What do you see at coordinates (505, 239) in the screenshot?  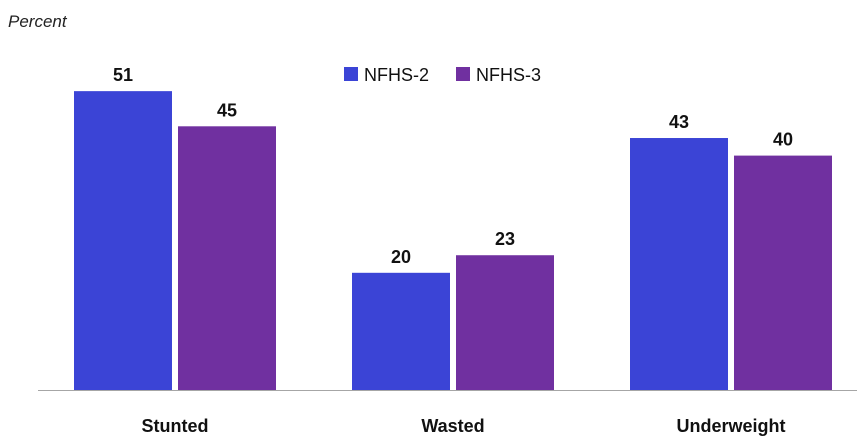 I see `value-label-wasted-nfhs-3: 23` at bounding box center [505, 239].